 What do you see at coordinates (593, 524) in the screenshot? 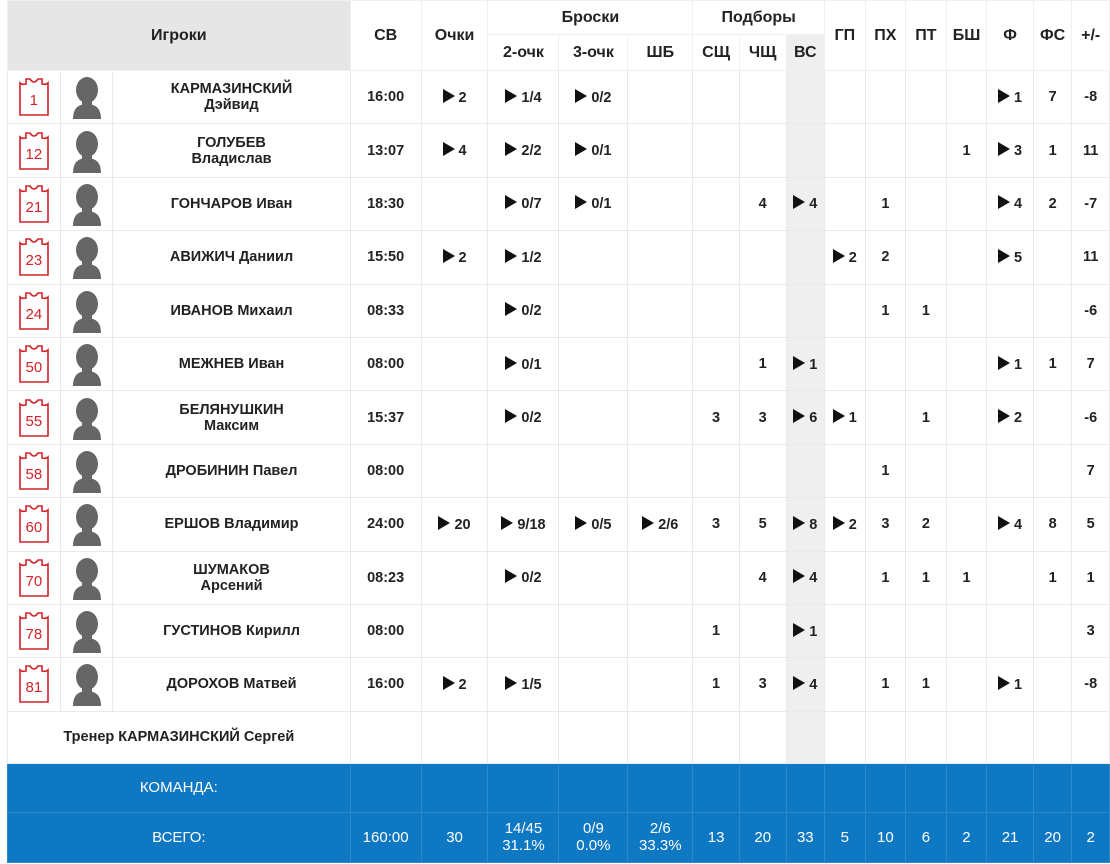
I see `cell-three-pointers: 0/5` at bounding box center [593, 524].